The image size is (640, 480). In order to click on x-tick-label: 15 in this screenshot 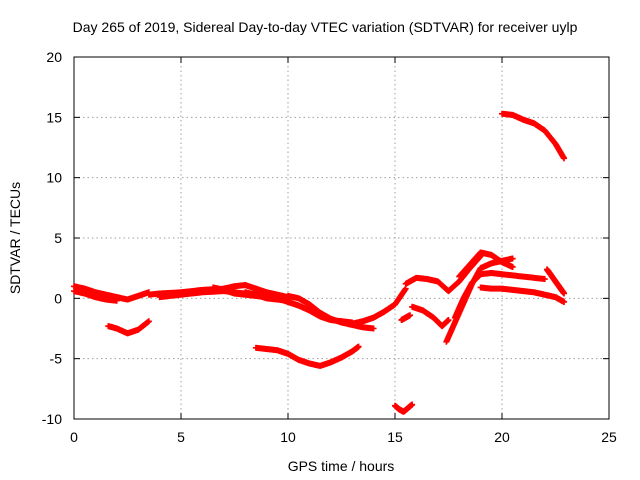, I will do `click(395, 437)`.